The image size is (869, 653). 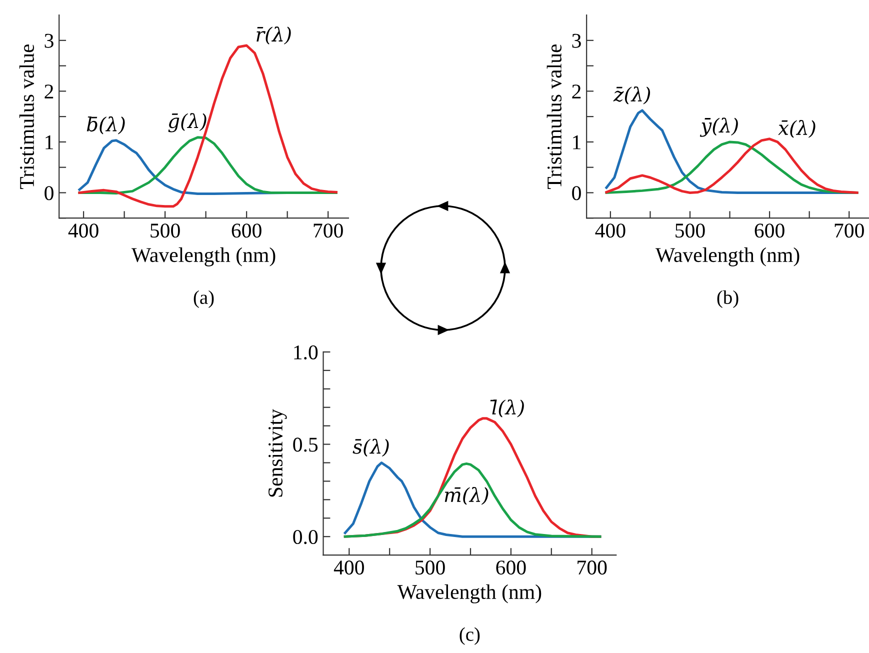 I want to click on series-label: x̄(λ), so click(x=797, y=129).